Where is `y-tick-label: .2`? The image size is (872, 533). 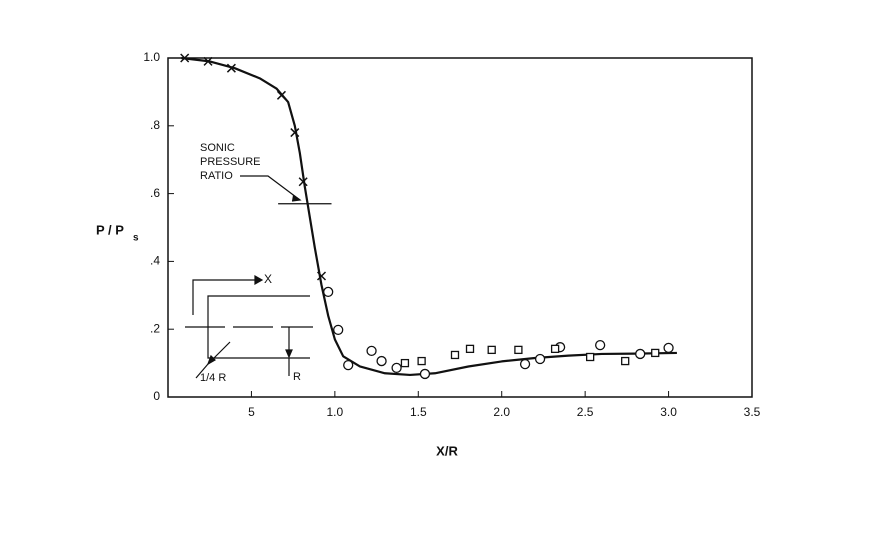
y-tick-label: .2 is located at coordinates (155, 328).